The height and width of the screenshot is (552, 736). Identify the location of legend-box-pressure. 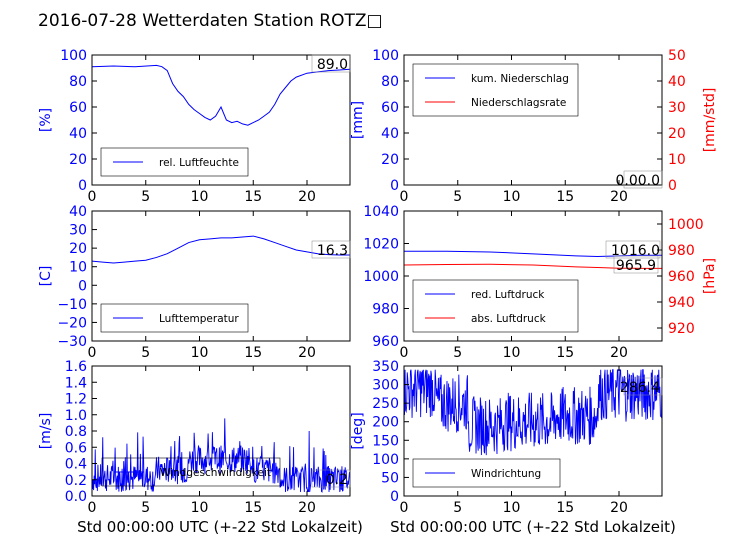
(495, 306).